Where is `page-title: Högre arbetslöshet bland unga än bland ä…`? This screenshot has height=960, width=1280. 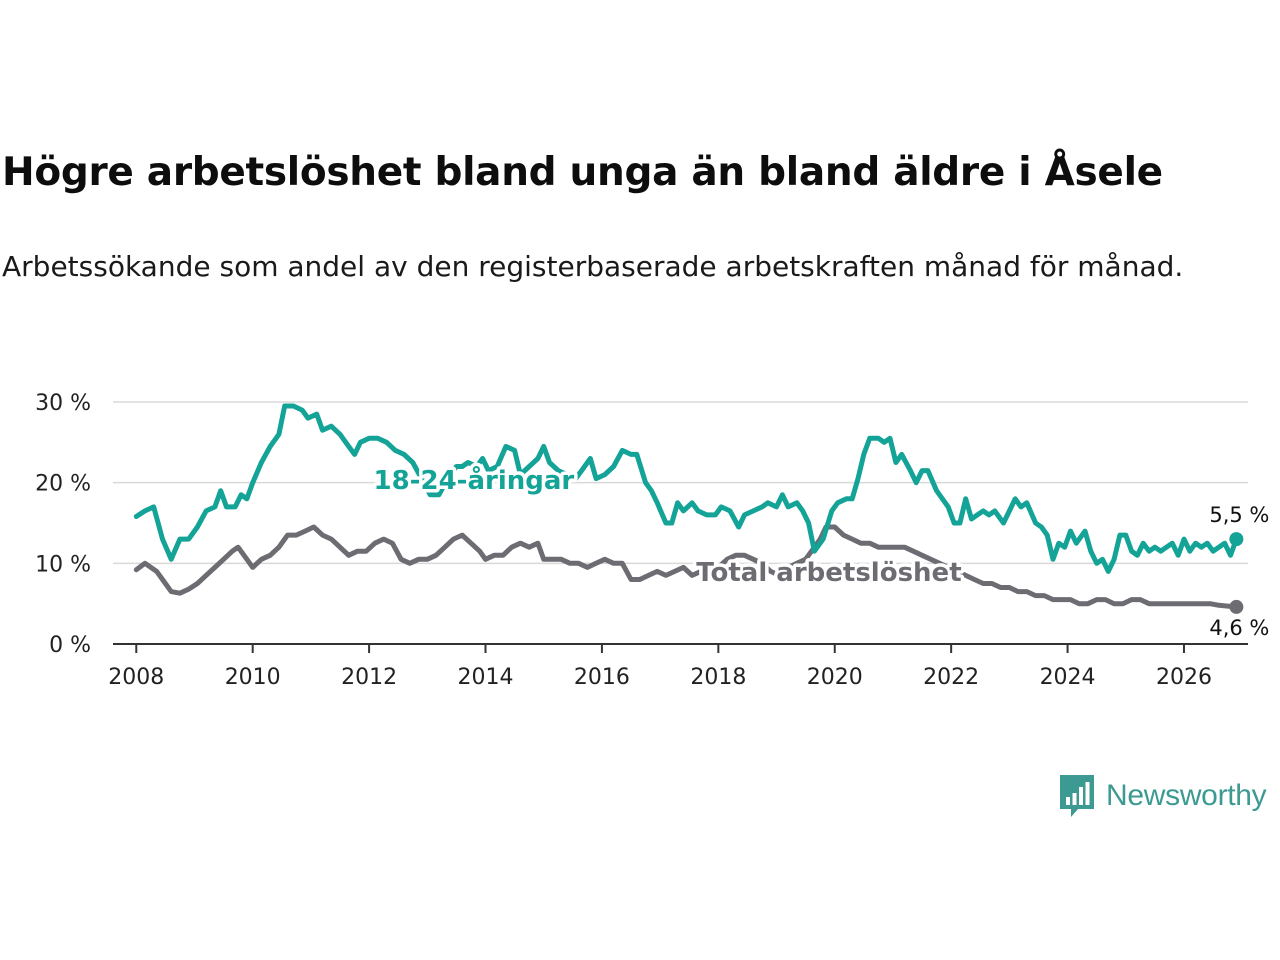 page-title: Högre arbetslöshet bland unga än bland ä… is located at coordinates (582, 172).